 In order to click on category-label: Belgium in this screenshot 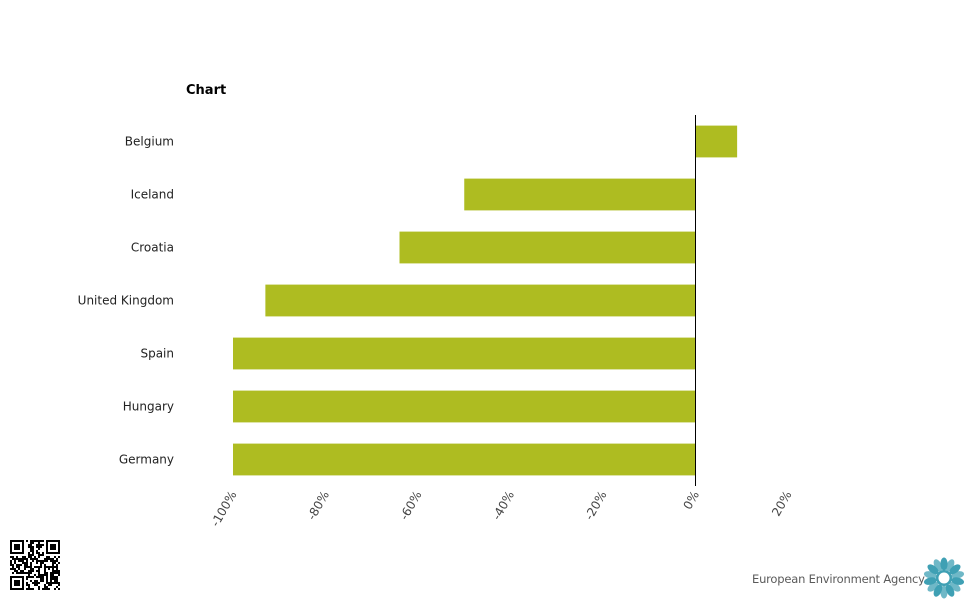, I will do `click(149, 142)`.